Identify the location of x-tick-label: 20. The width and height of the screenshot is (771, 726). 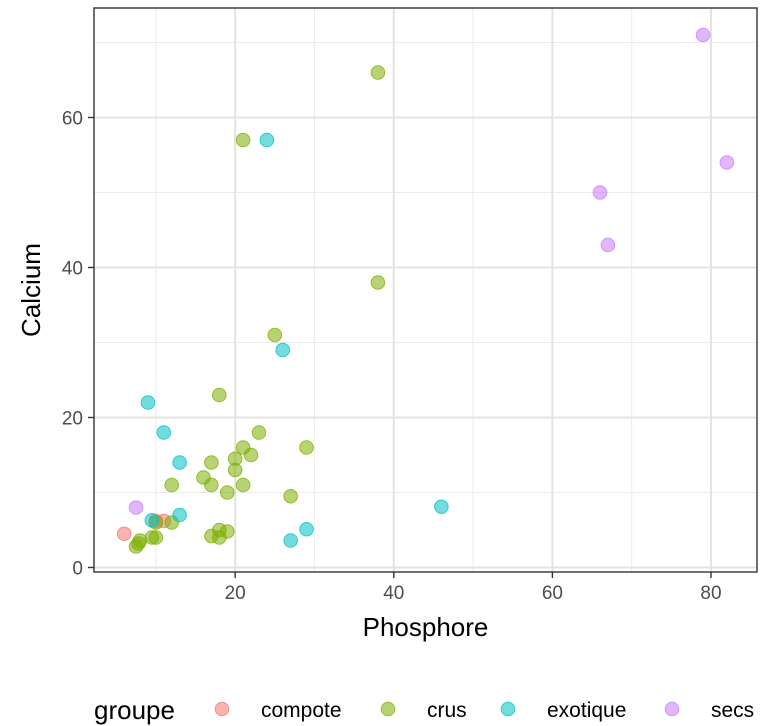
(235, 593).